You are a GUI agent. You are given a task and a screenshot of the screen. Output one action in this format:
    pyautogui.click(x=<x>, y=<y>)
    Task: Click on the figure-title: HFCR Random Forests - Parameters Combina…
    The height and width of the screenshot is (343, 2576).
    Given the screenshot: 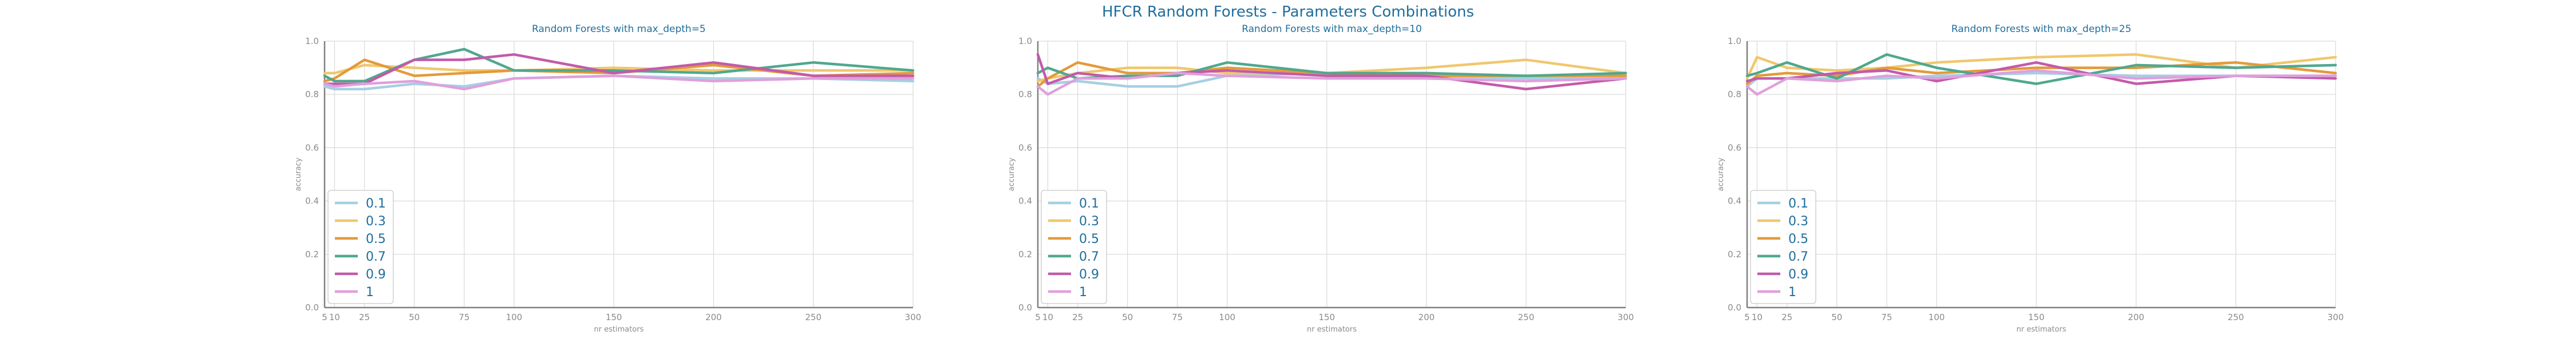 What is the action you would take?
    pyautogui.click(x=1288, y=12)
    